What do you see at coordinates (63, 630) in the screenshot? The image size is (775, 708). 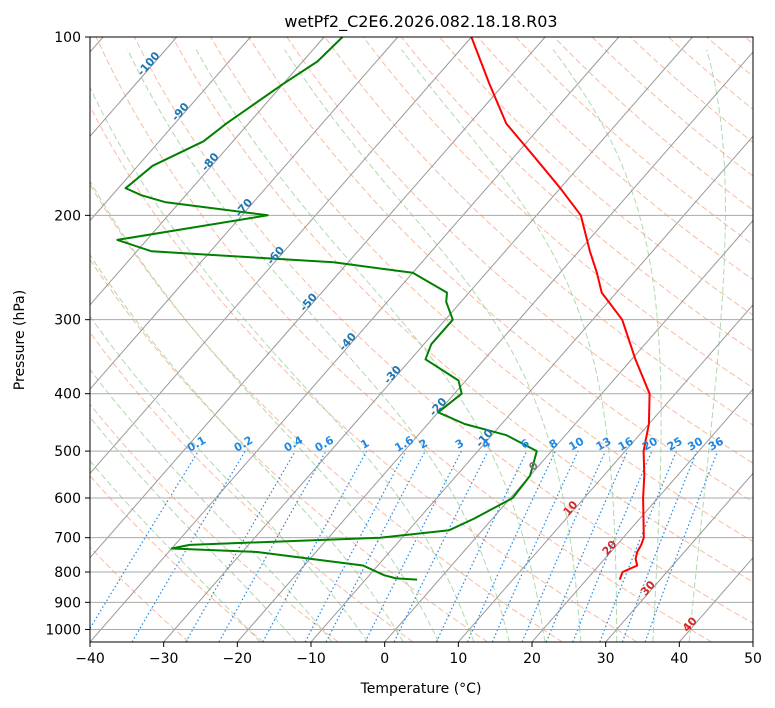 I see `y-tick-label: 1000` at bounding box center [63, 630].